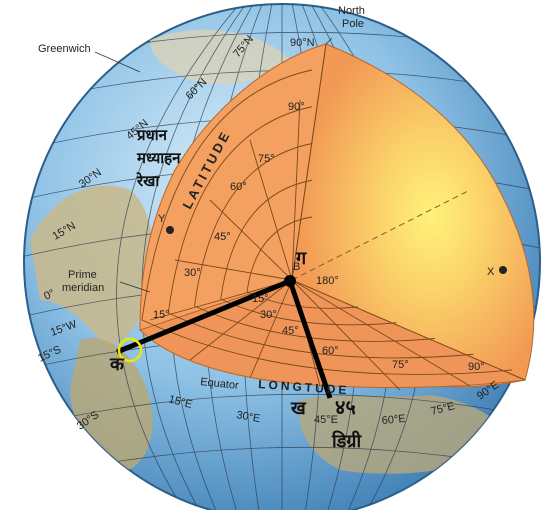 The width and height of the screenshot is (557, 510). I want to click on north-pole-label-line1: North, so click(351, 11).